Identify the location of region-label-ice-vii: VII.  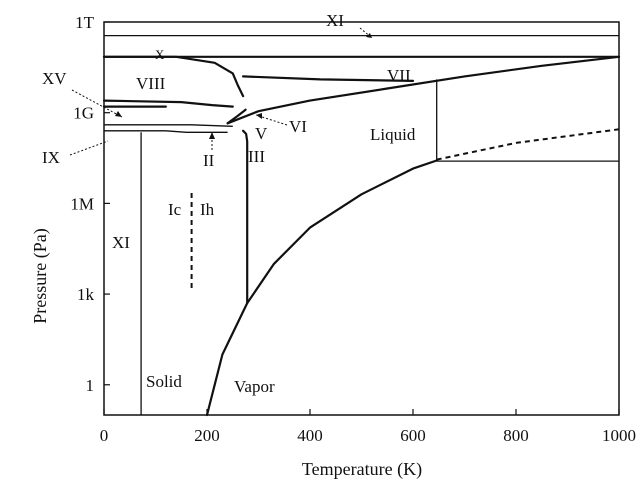
(399, 75).